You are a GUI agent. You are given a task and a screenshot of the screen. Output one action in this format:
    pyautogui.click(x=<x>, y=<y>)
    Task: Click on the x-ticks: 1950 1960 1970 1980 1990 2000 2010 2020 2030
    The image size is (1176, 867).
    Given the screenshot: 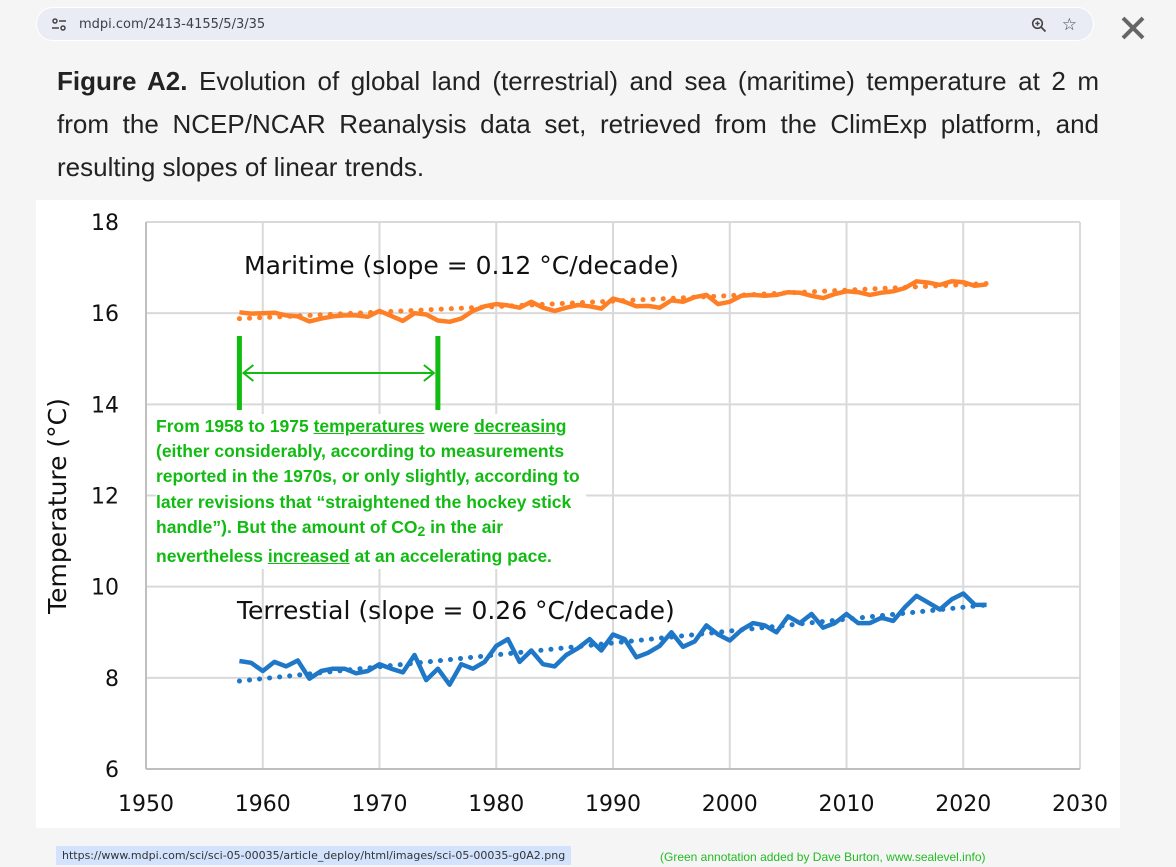 What is the action you would take?
    pyautogui.click(x=613, y=804)
    